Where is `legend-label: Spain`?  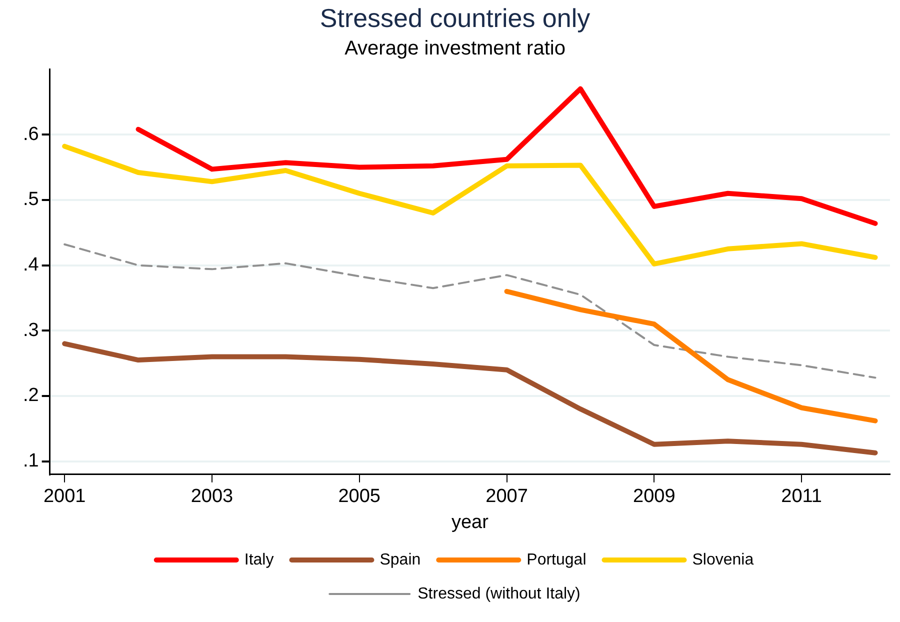 legend-label: Spain is located at coordinates (400, 559).